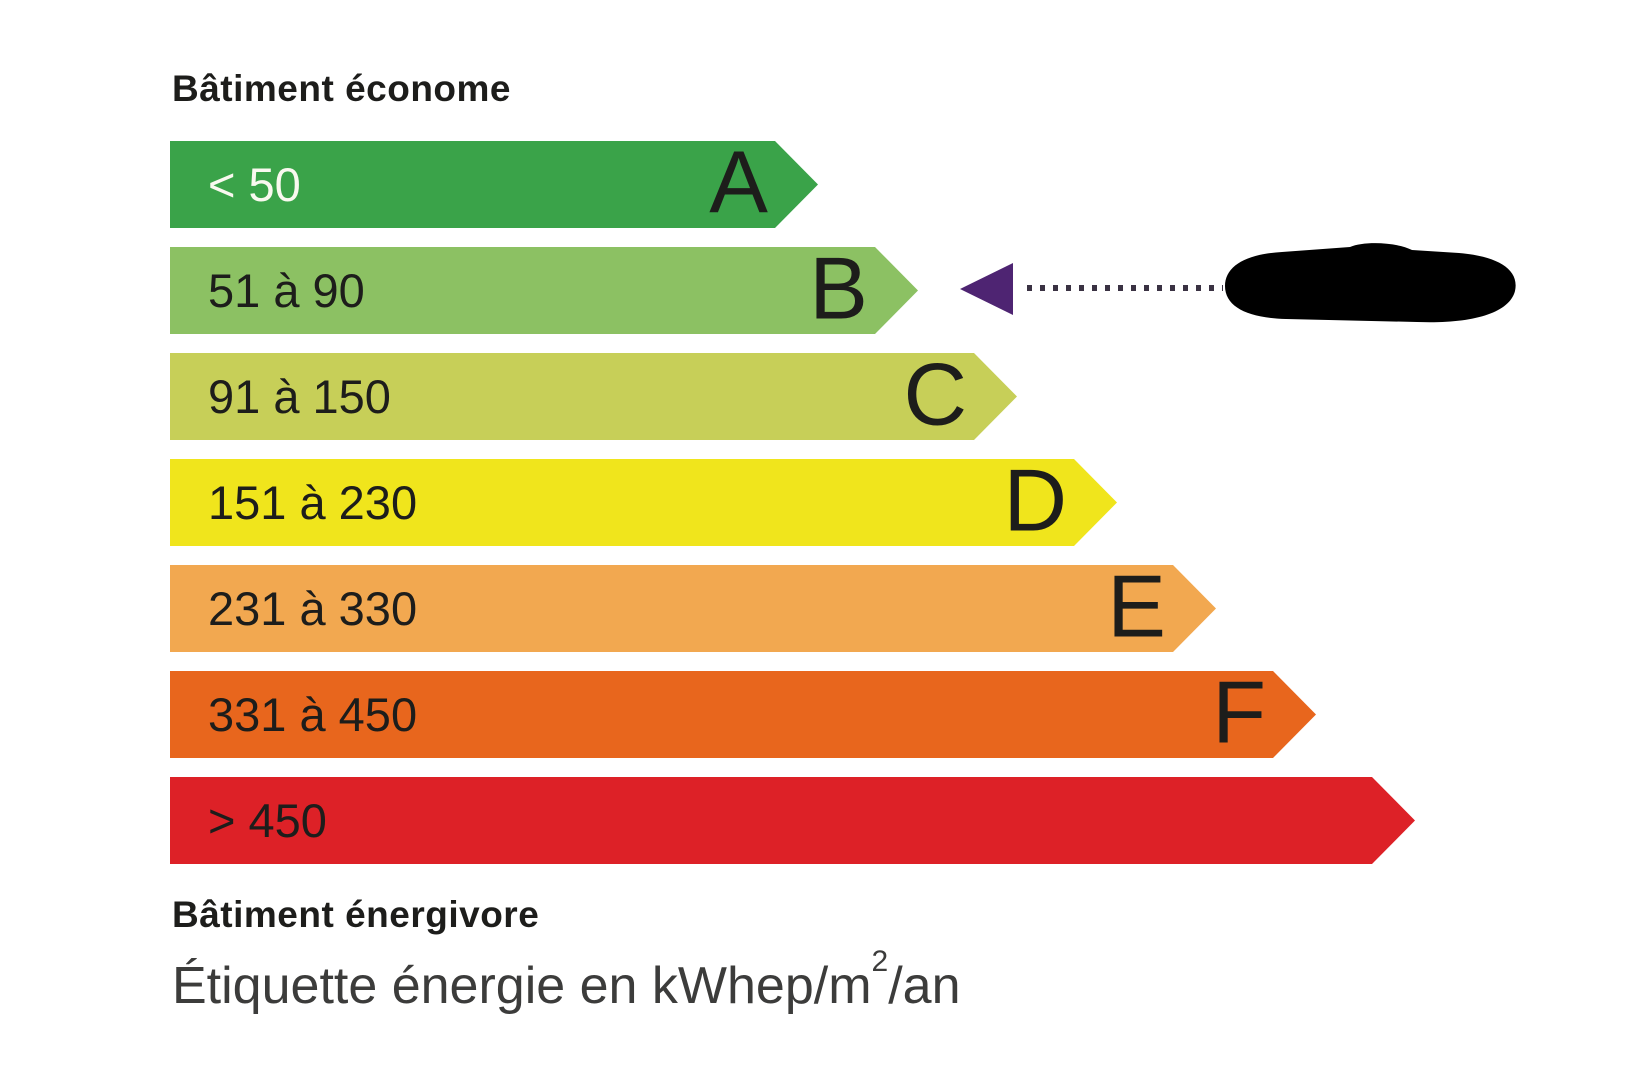 Image resolution: width=1633 pixels, height=1080 pixels. I want to click on range-label: 231 à 330, so click(313, 608).